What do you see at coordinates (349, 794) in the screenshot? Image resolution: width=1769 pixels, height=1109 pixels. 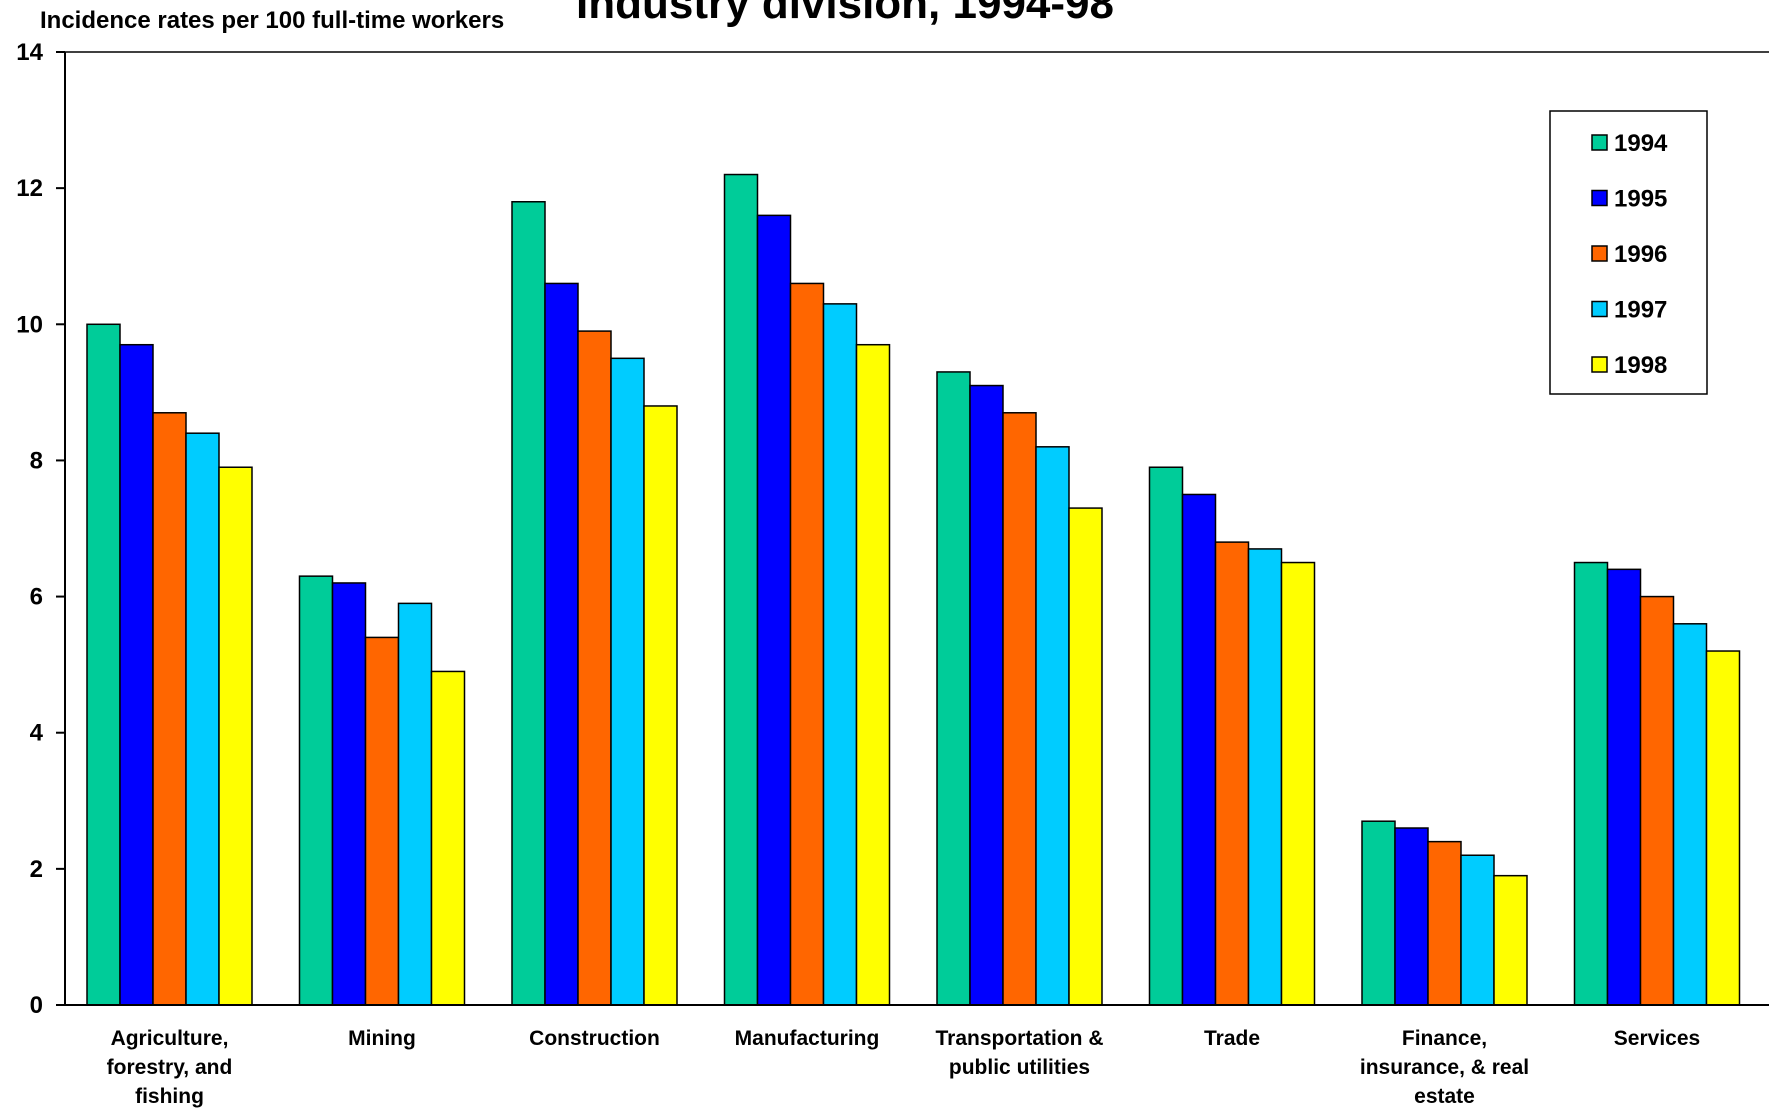 I see `bar-2-series-1995` at bounding box center [349, 794].